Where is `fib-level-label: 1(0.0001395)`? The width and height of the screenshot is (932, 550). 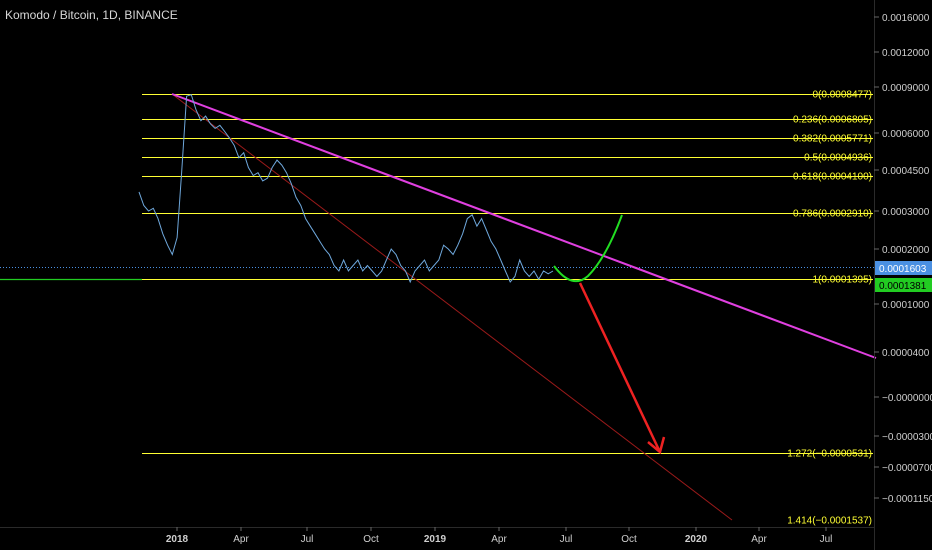
fib-level-label: 1(0.0001395) is located at coordinates (843, 280).